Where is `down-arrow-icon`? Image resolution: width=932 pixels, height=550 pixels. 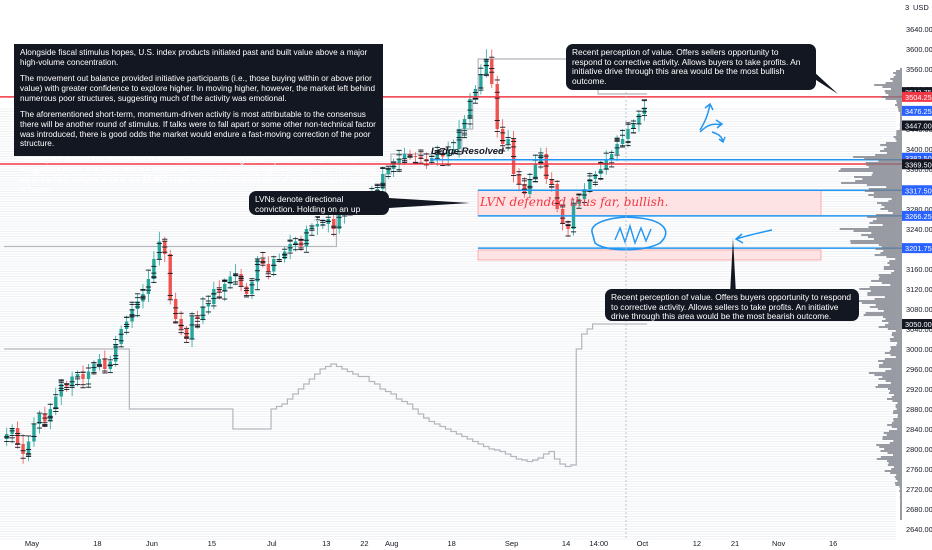 down-arrow-icon is located at coordinates (718, 137).